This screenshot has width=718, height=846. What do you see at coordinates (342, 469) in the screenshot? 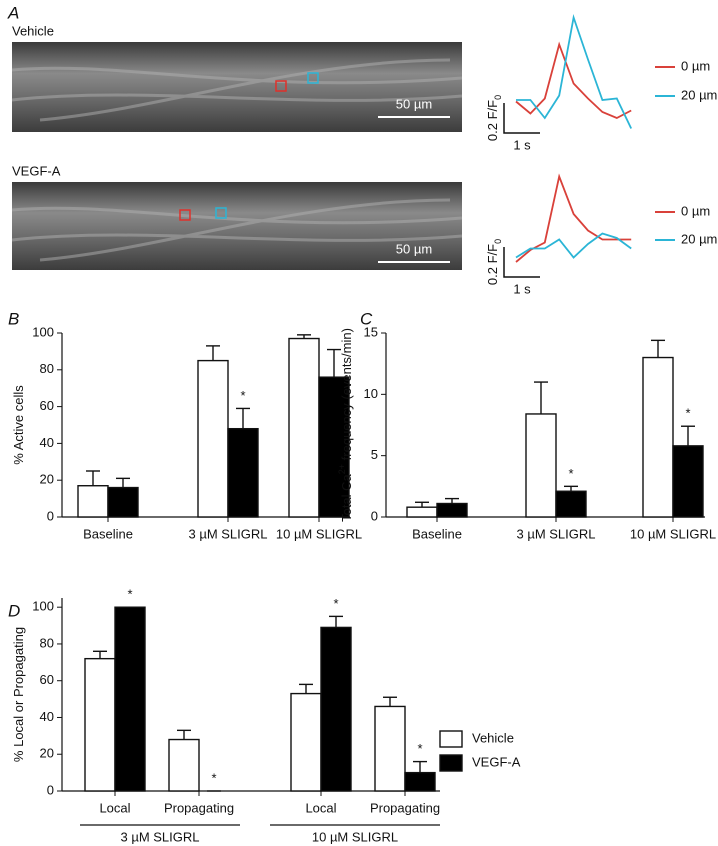
I see `y-axis-label-part: 2+` at bounding box center [342, 469].